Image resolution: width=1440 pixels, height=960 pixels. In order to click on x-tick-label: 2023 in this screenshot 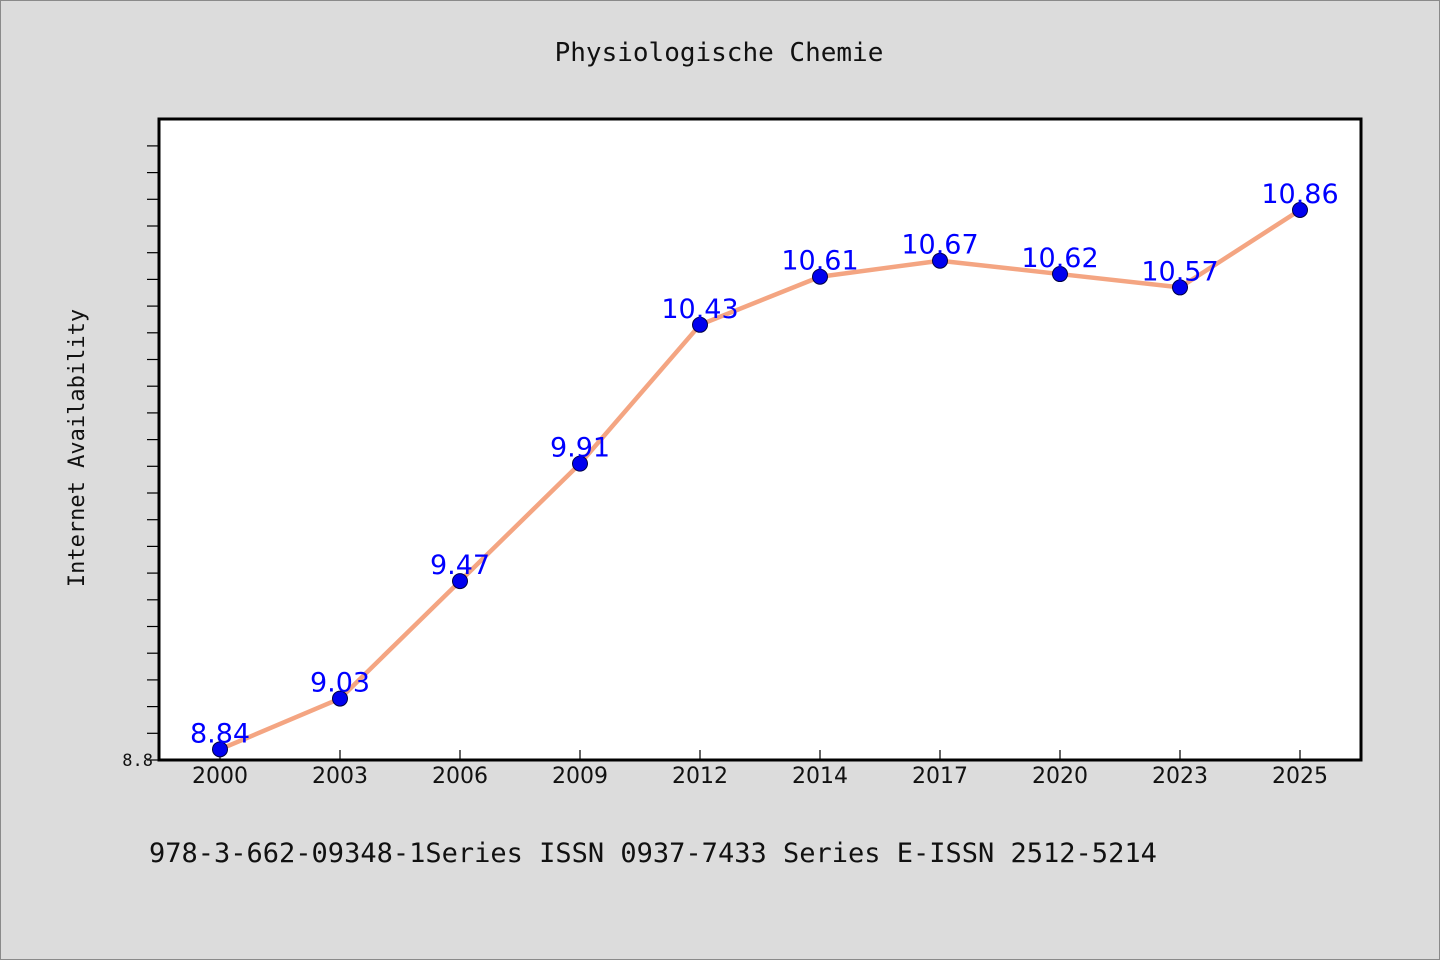, I will do `click(1180, 776)`.